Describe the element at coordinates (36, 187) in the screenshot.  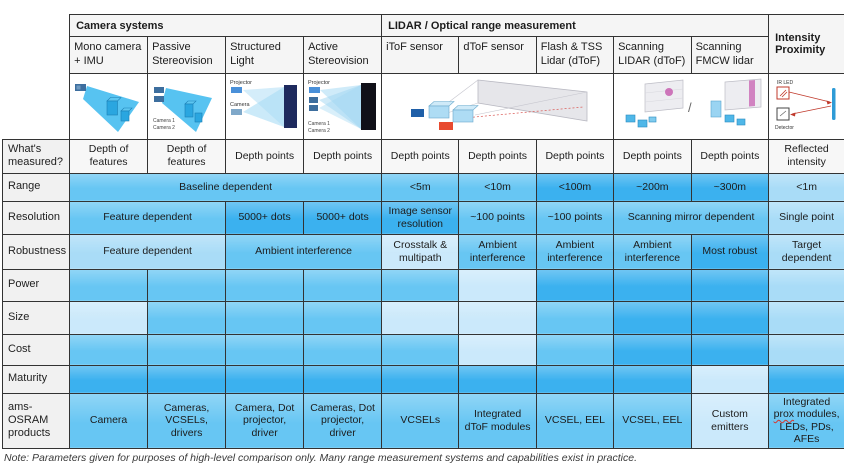
I see `row-label-range: Range` at that location.